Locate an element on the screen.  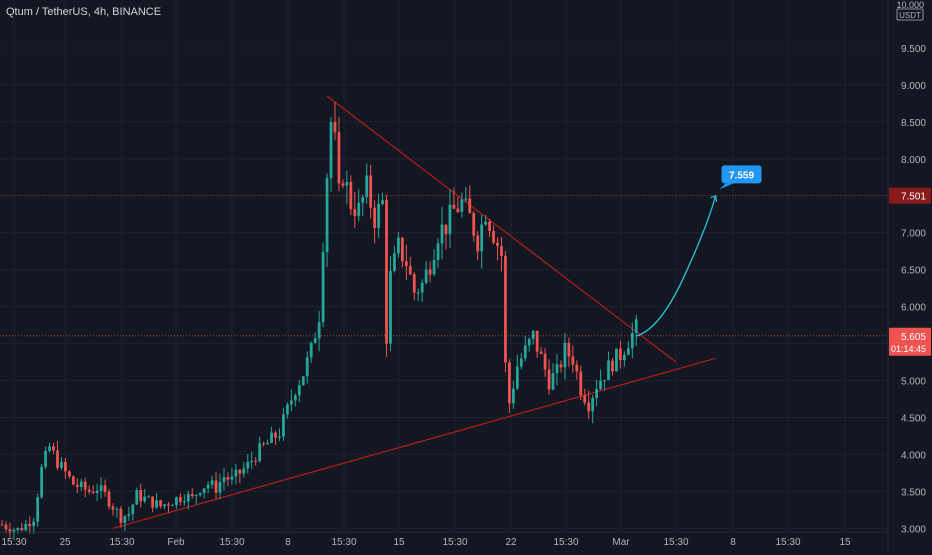
resistance-tag-bg is located at coordinates (910, 195).